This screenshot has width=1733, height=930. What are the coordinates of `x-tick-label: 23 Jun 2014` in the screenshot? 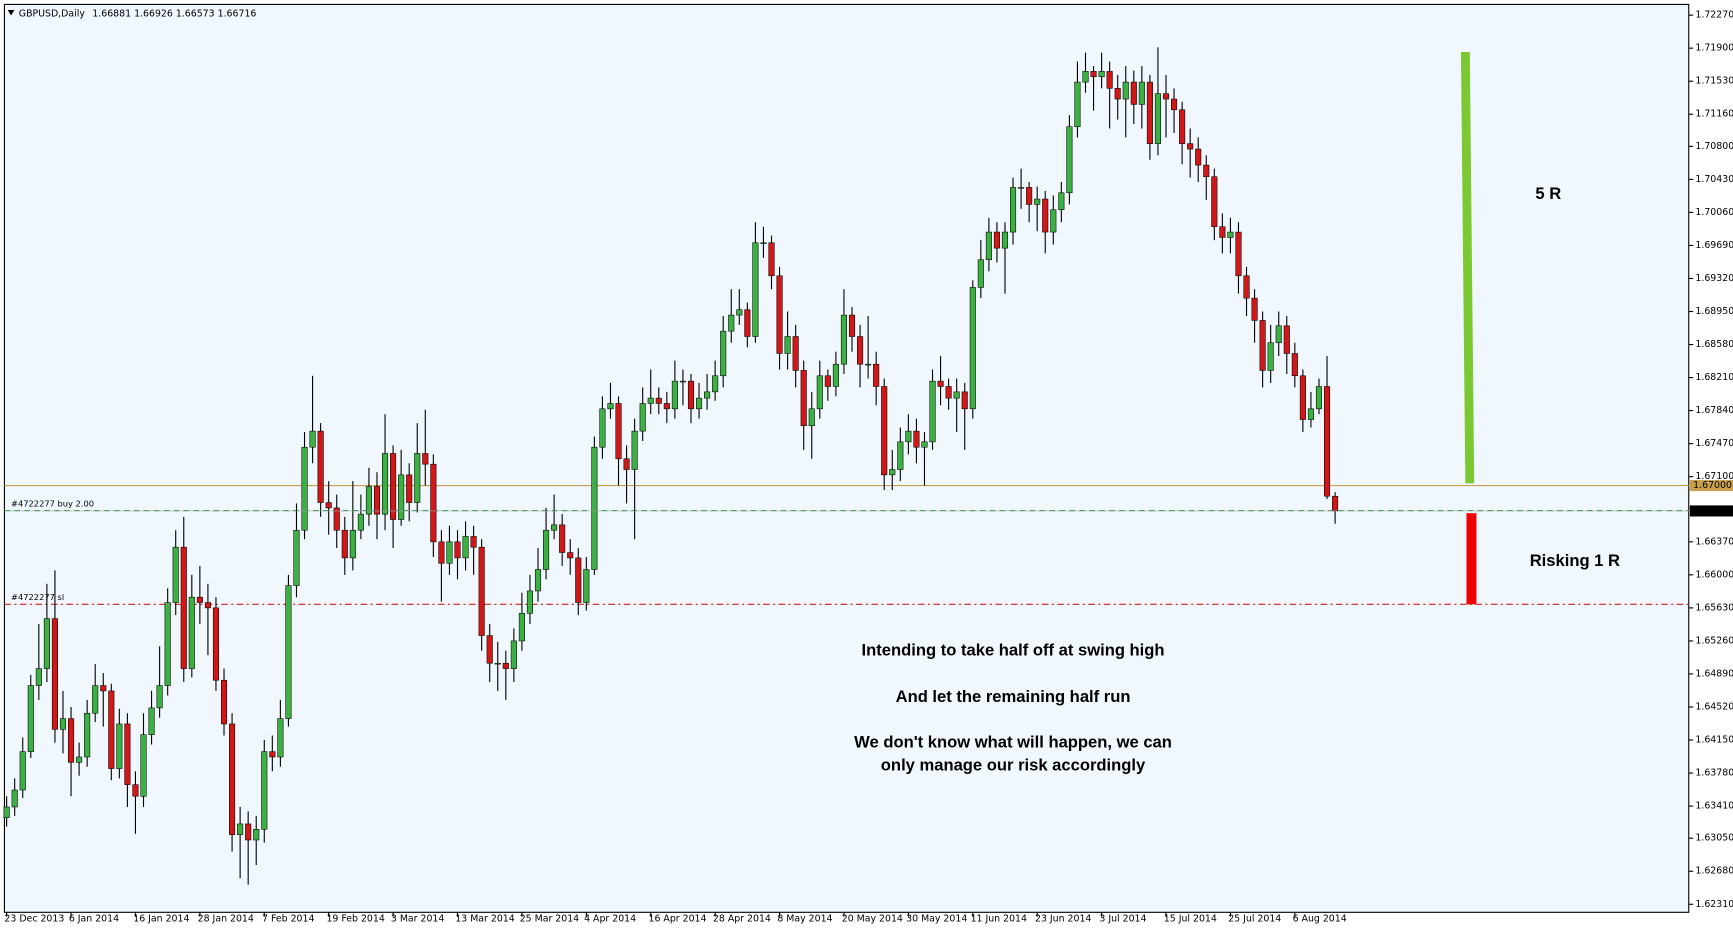 It's located at (1063, 918).